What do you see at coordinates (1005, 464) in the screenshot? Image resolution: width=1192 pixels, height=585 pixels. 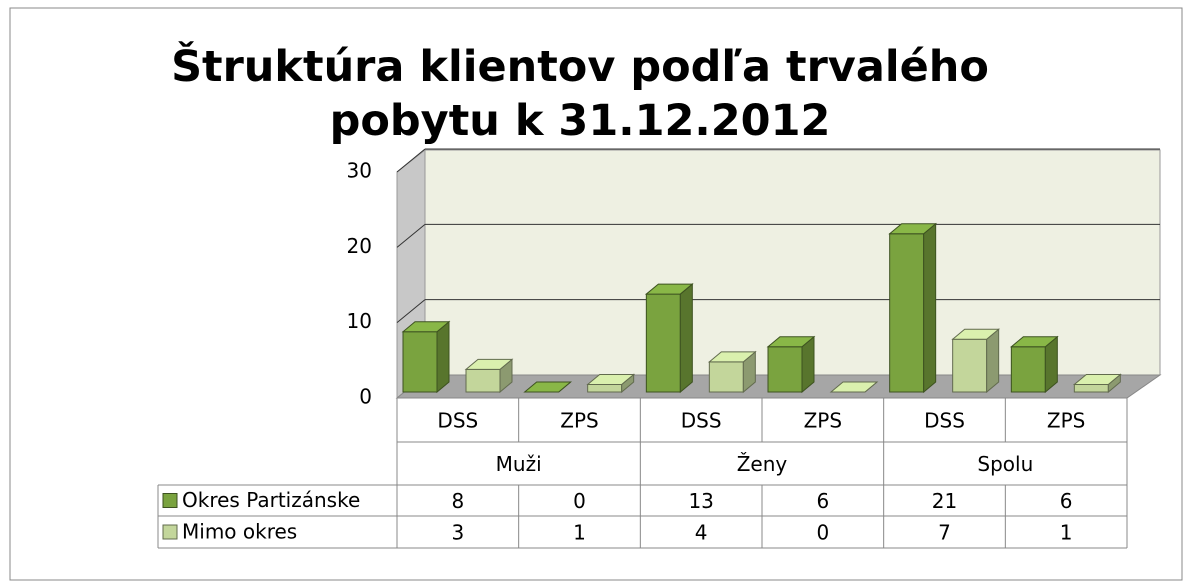 I see `group-label: Spolu` at bounding box center [1005, 464].